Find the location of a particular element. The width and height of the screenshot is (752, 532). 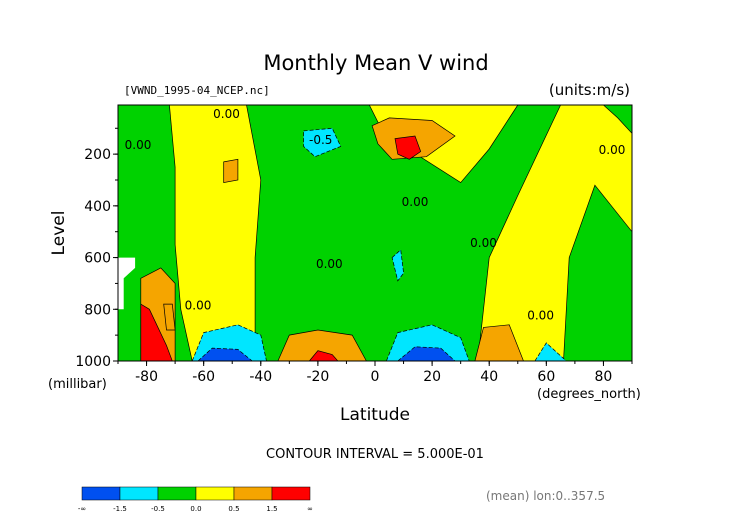

contour-label-4: 0.00 is located at coordinates (483, 243).